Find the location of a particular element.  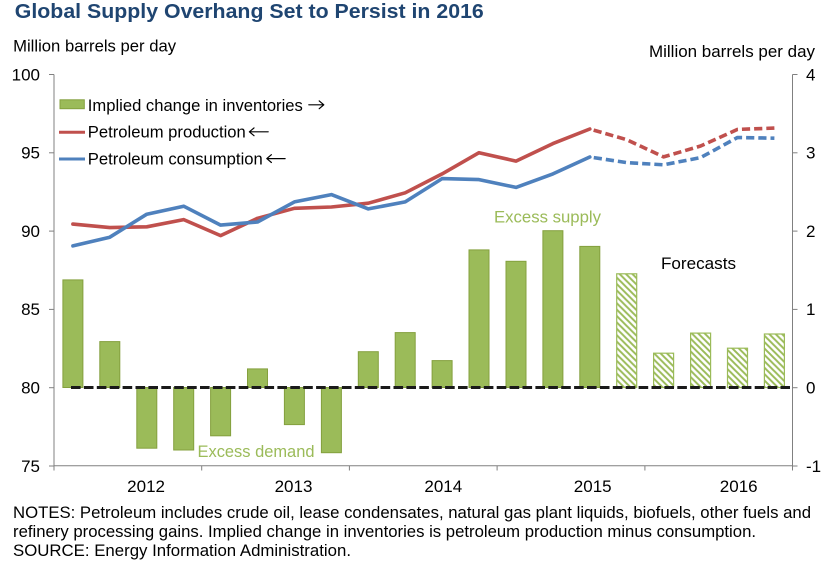

svg-text: 0 is located at coordinates (810, 388).